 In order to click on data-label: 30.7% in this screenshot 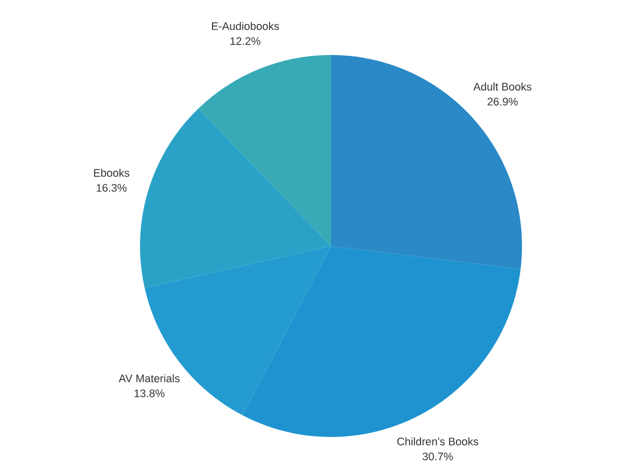, I will do `click(437, 456)`.